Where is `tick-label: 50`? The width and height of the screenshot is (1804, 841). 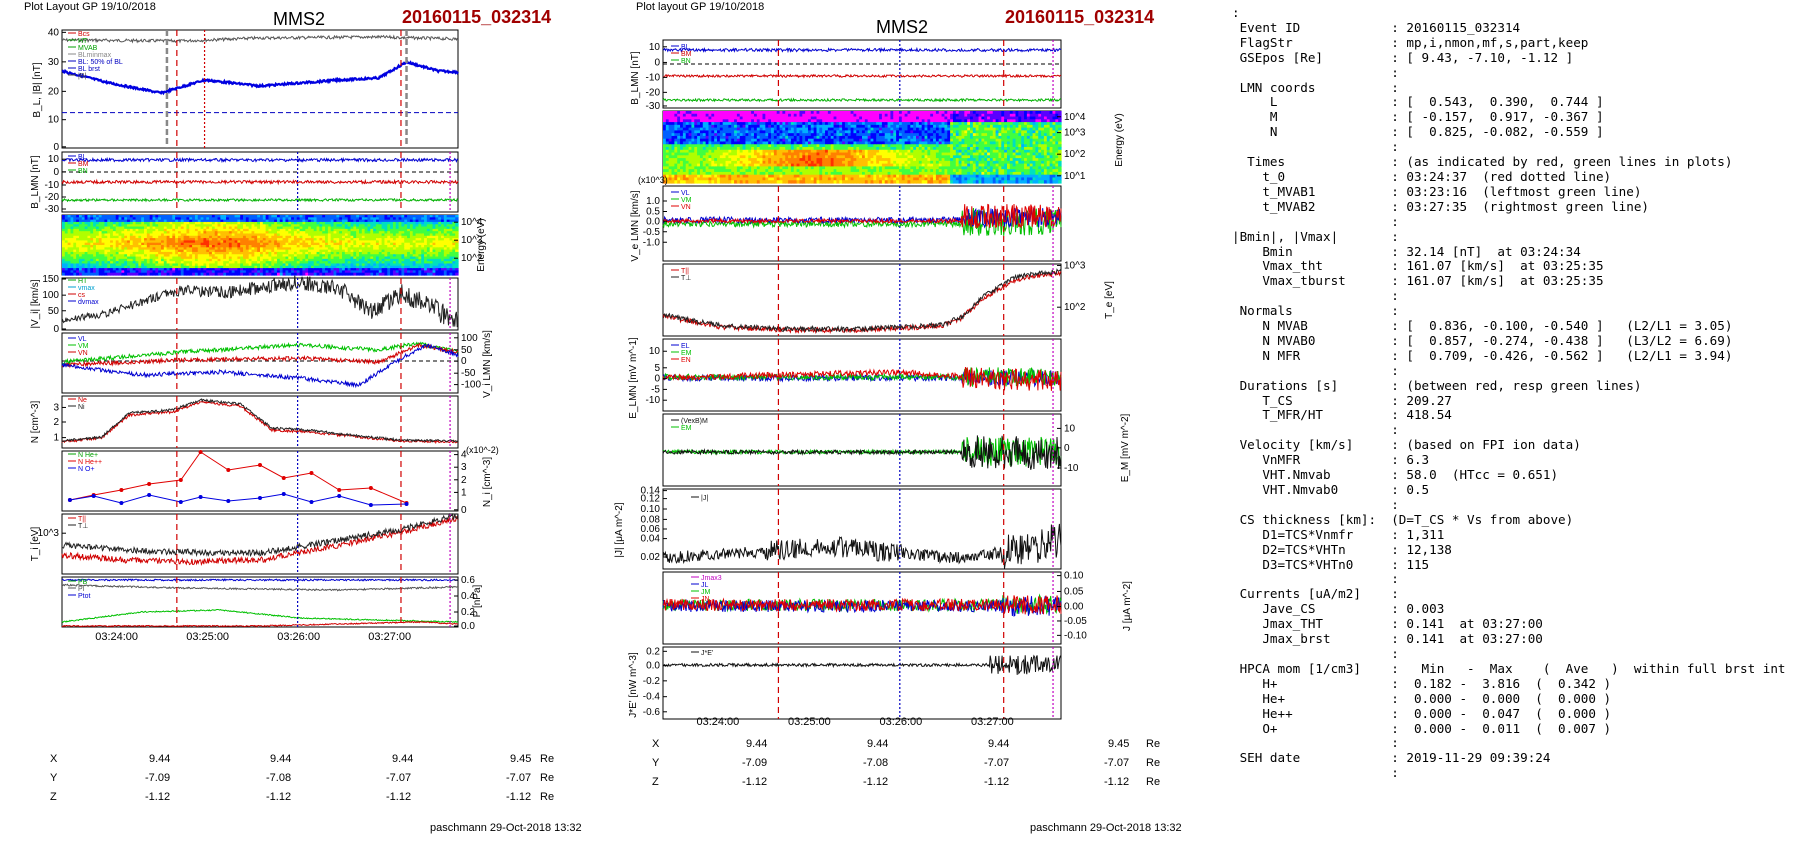 tick-label: 50 is located at coordinates (54, 311).